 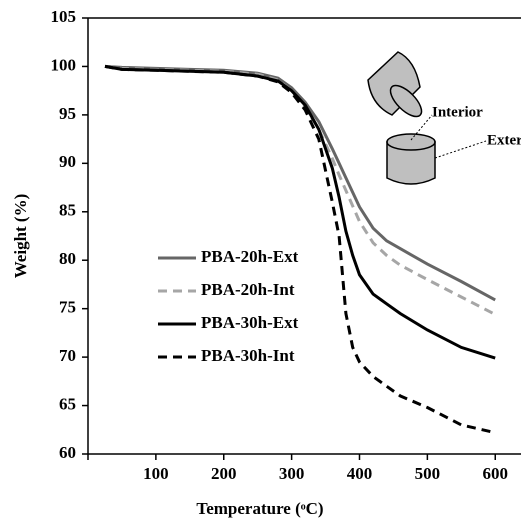 What do you see at coordinates (428, 473) in the screenshot?
I see `x-tick-label: 500` at bounding box center [428, 473].